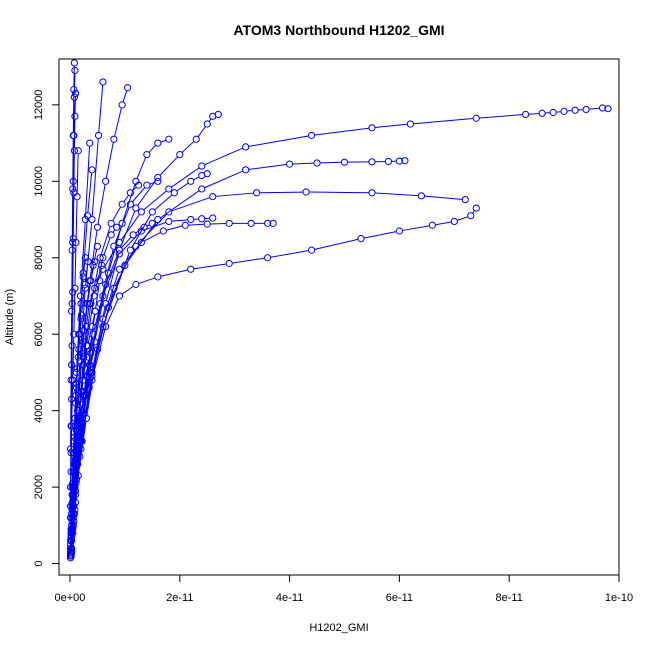  Describe the element at coordinates (39, 563) in the screenshot. I see `y-tick-label: 0` at that location.